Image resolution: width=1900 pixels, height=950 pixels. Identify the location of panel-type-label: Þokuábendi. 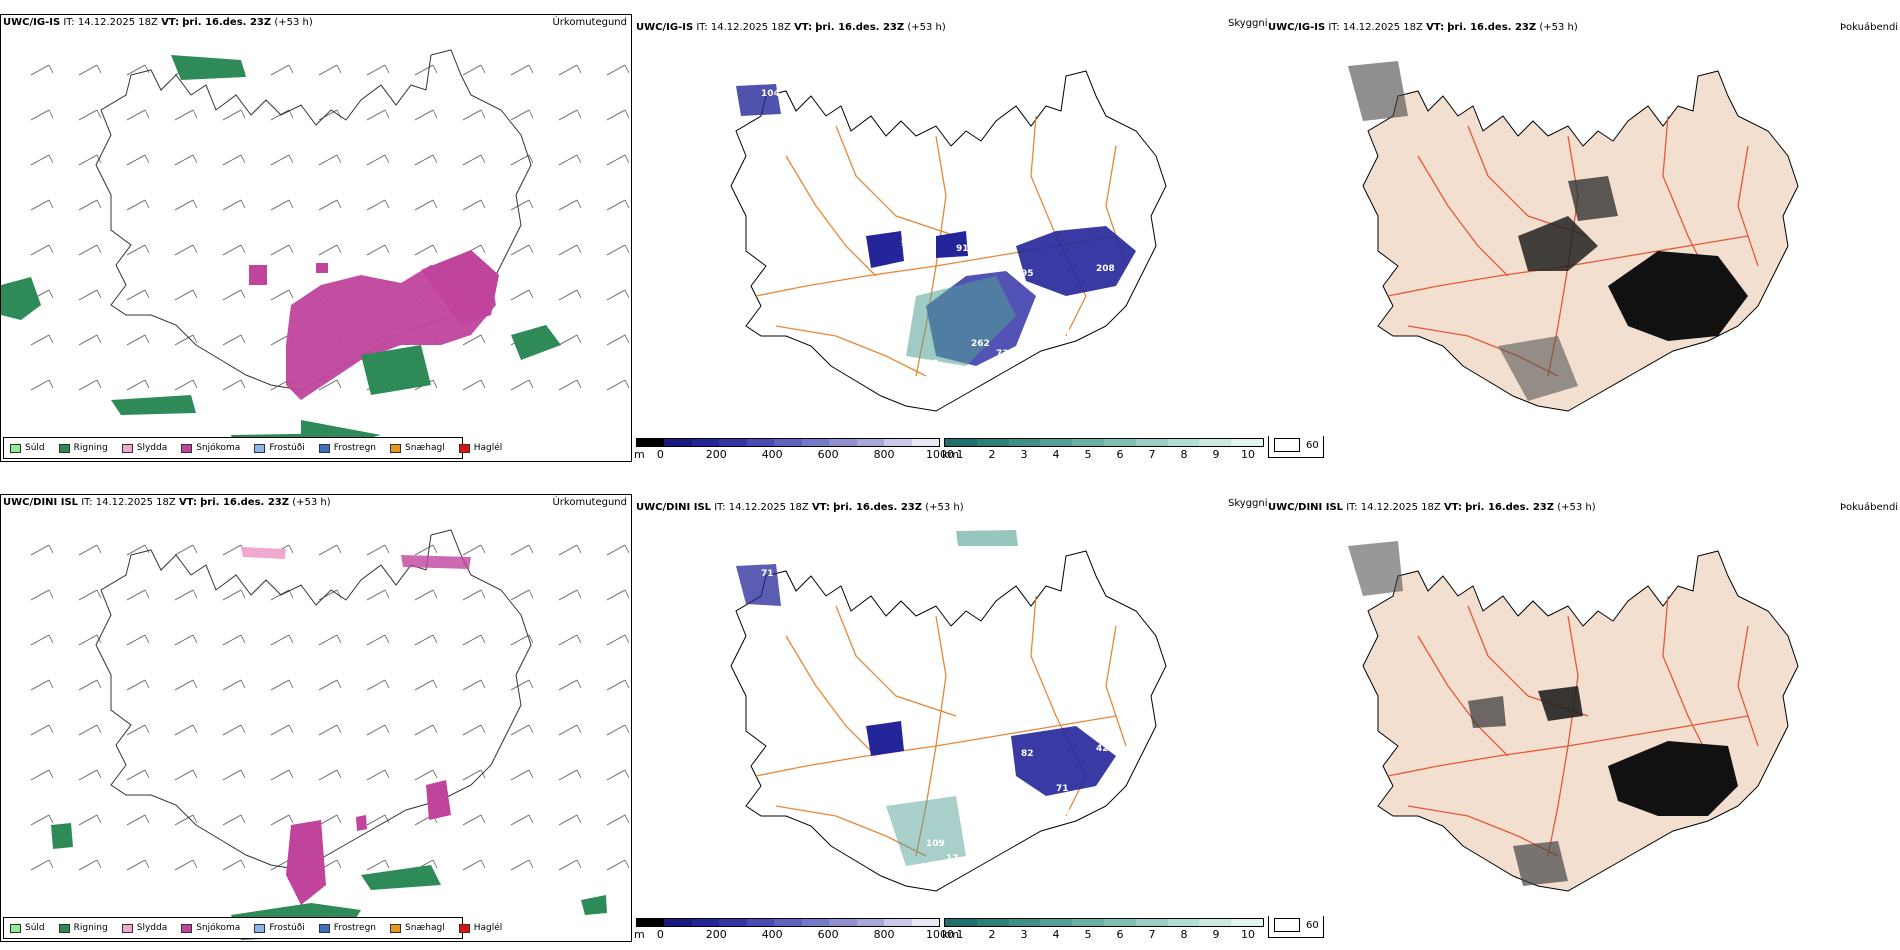
(1869, 507).